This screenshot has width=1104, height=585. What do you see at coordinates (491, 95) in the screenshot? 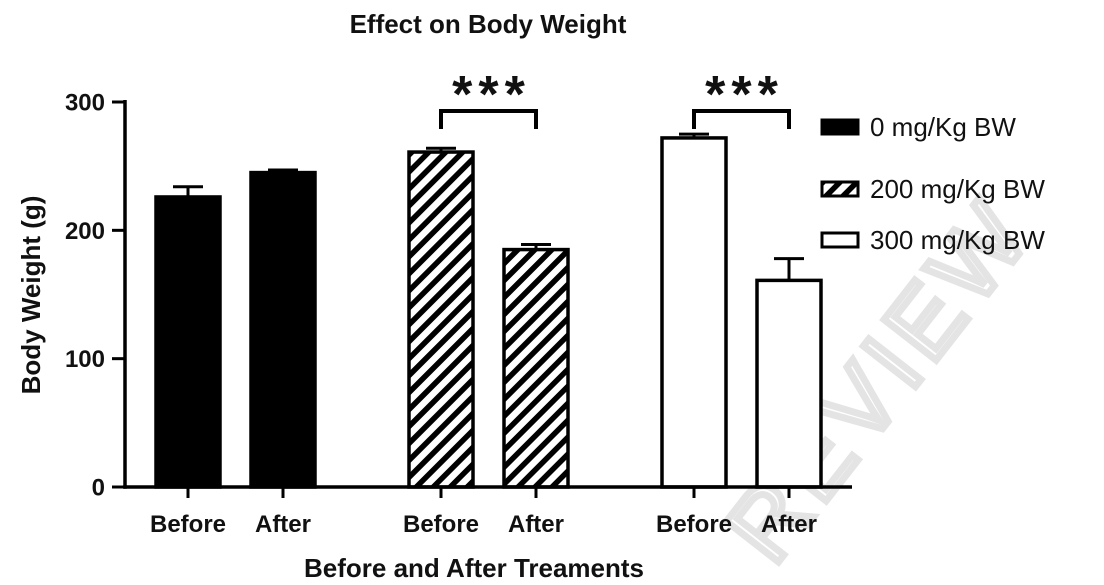
I see `significance-label-200-mg-kg-bw: ***` at bounding box center [491, 95].